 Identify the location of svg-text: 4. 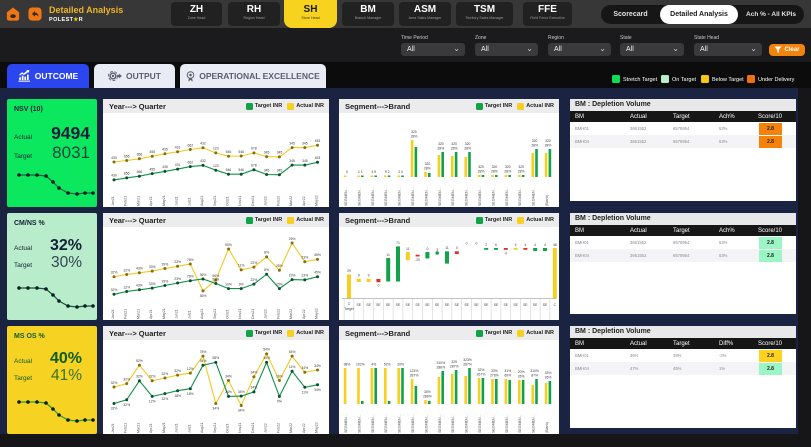
(516, 245).